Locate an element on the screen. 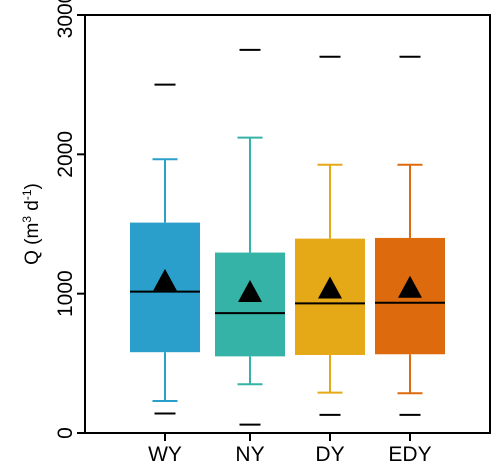  iqr-box is located at coordinates (250, 304).